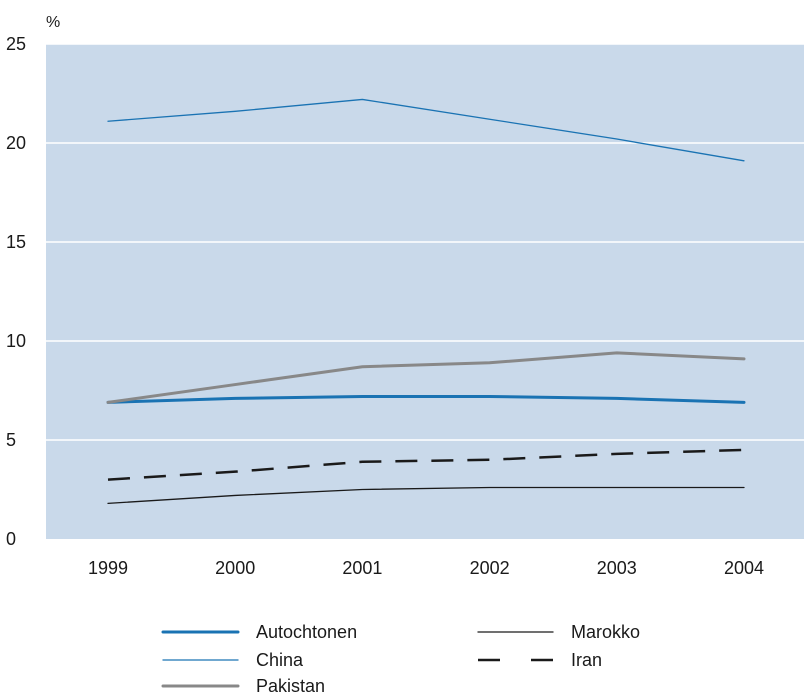 The height and width of the screenshot is (698, 804). What do you see at coordinates (280, 660) in the screenshot?
I see `legend-label-china: China` at bounding box center [280, 660].